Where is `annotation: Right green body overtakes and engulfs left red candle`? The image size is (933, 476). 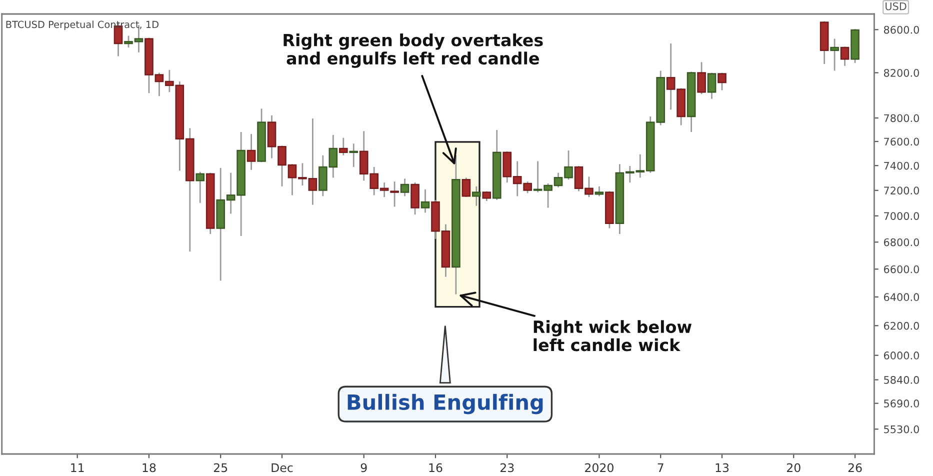
annotation: Right green body overtakes and engulfs left red candle is located at coordinates (413, 51).